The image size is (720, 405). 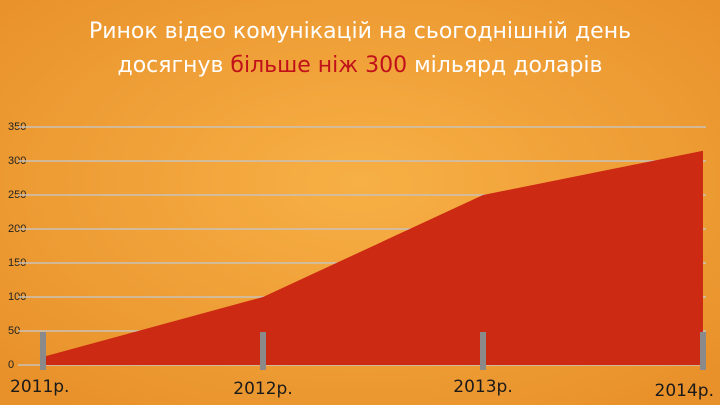 I want to click on y-tick-label: 50, so click(x=14, y=331).